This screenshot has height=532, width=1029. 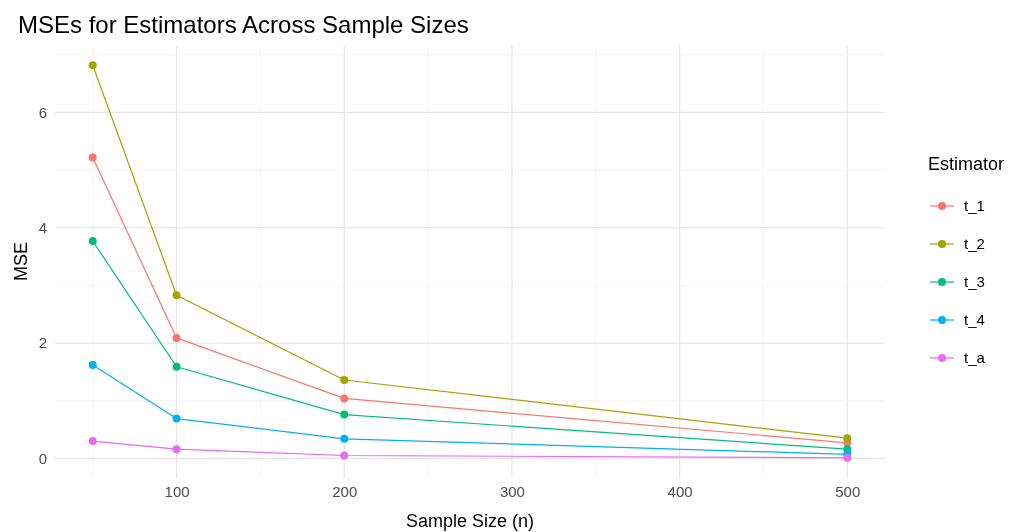 What do you see at coordinates (345, 491) in the screenshot?
I see `x-tick-label: 200` at bounding box center [345, 491].